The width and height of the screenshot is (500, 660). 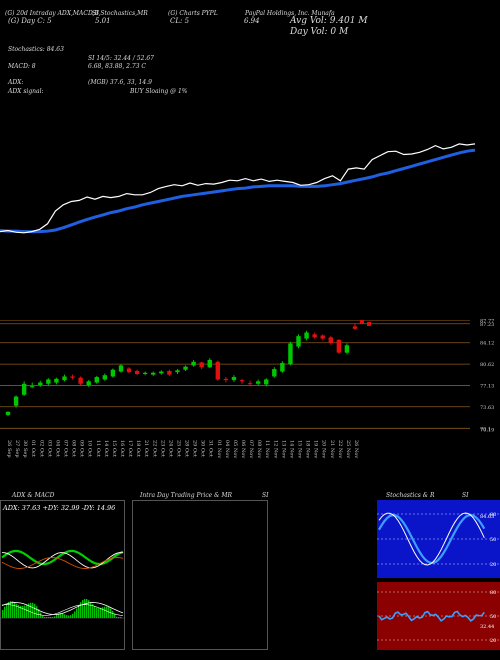 I want to click on date-tick-label: 07 Nov, so click(x=251, y=449).